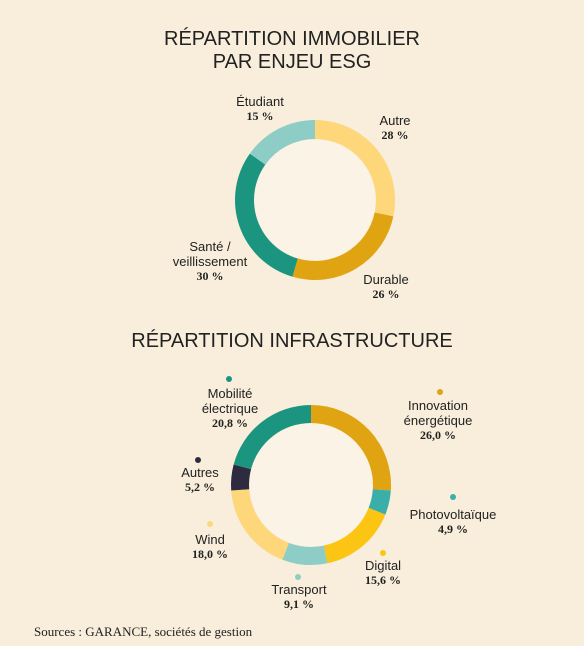 The height and width of the screenshot is (646, 584). I want to click on slice-label: Autre 28 %, so click(395, 128).